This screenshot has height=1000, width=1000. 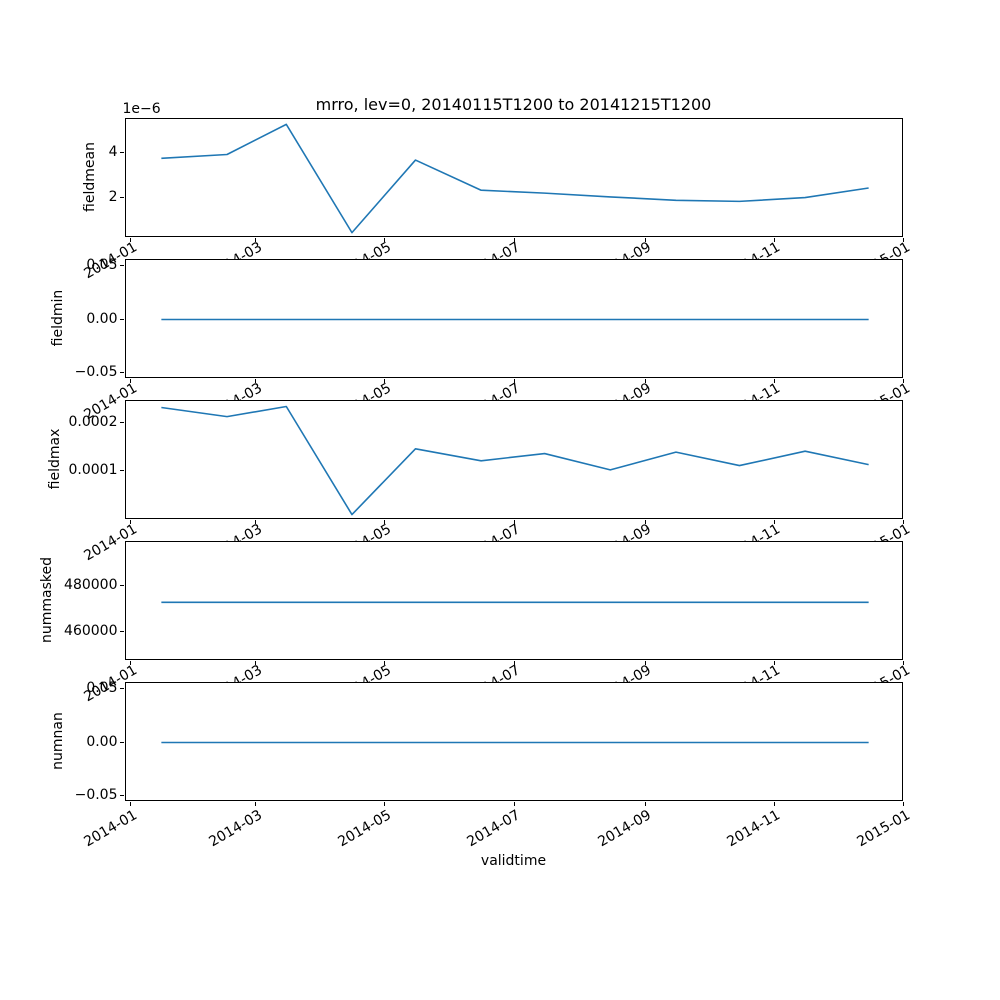 What do you see at coordinates (113, 152) in the screenshot?
I see `y-tick-label: 4` at bounding box center [113, 152].